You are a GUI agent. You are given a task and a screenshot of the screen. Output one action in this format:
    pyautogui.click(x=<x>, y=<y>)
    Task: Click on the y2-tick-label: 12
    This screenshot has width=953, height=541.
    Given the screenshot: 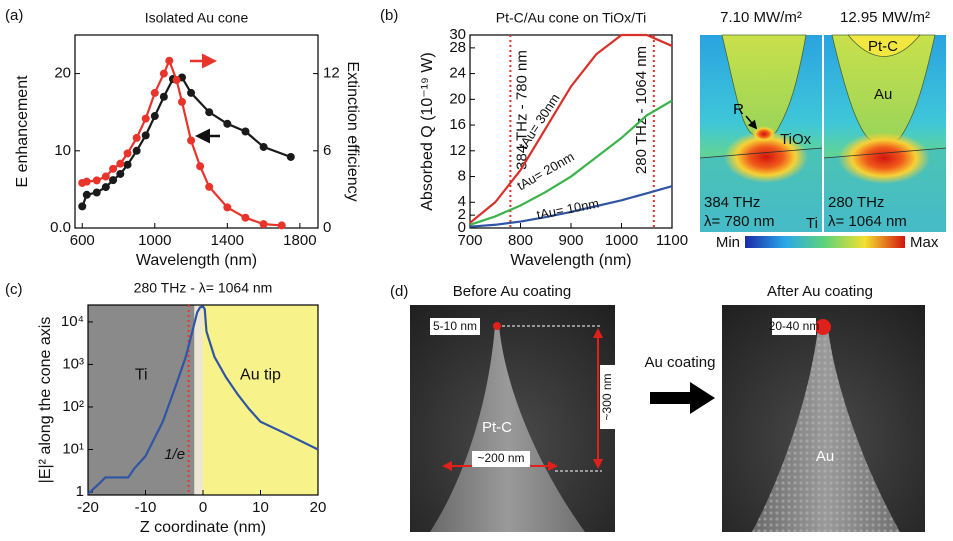 What is the action you would take?
    pyautogui.click(x=331, y=73)
    